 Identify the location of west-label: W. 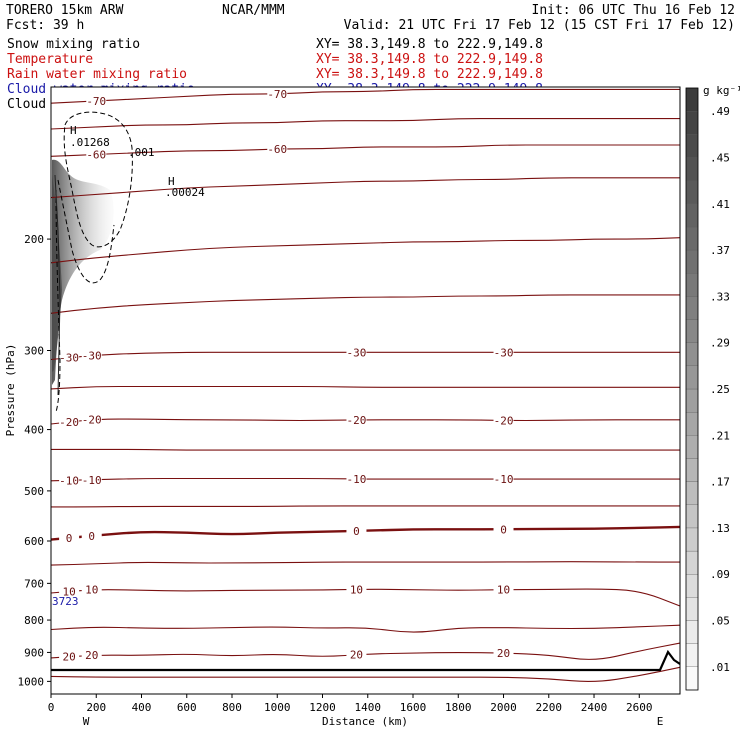
(86, 721).